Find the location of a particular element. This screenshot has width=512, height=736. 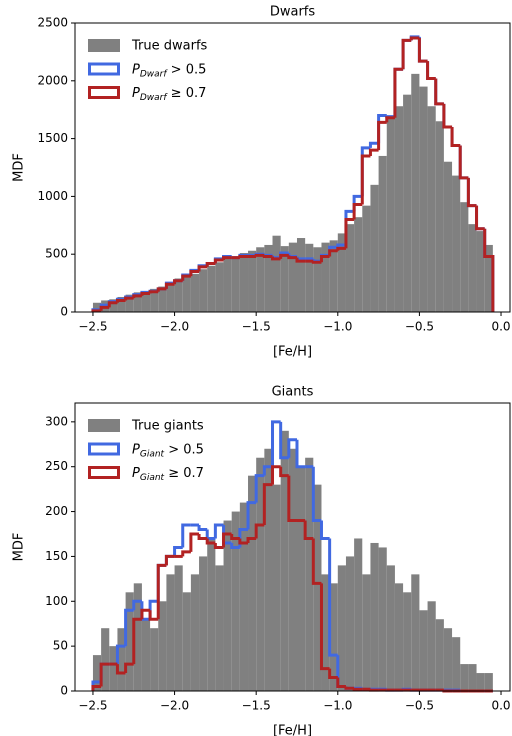

y-tick-label: 0 is located at coordinates (64, 691).